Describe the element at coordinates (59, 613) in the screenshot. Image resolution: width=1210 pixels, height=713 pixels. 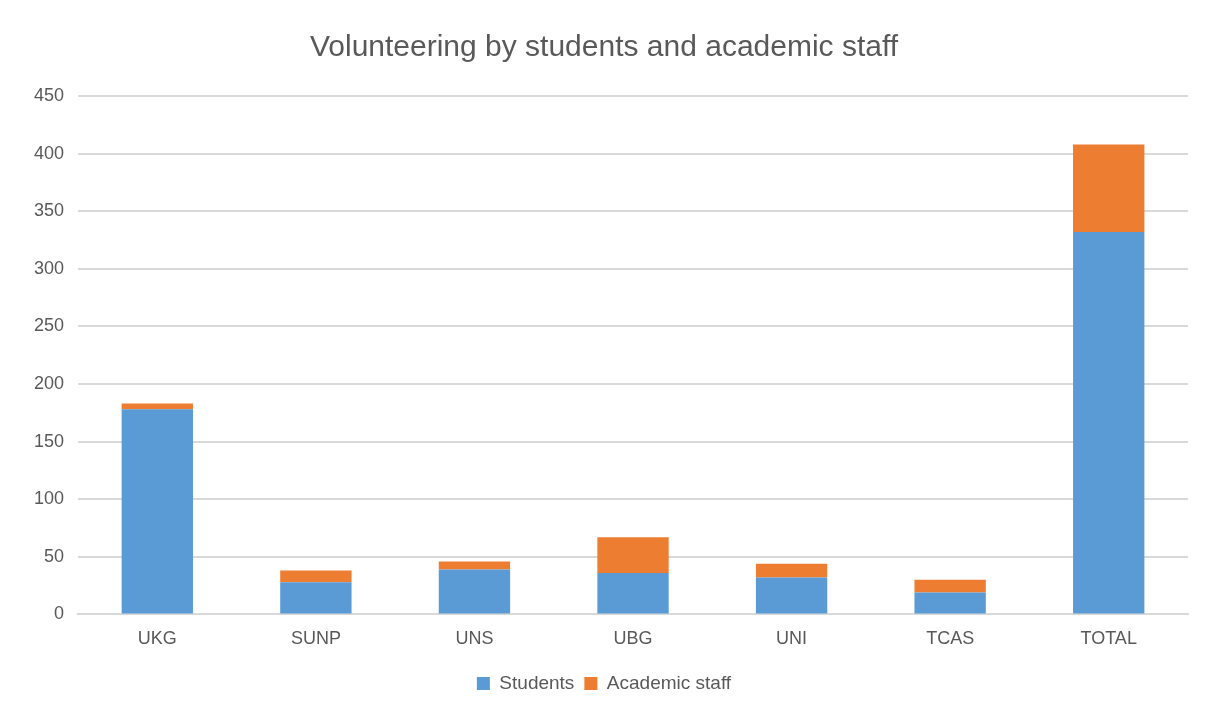
I see `y-tick-label: 0` at that location.